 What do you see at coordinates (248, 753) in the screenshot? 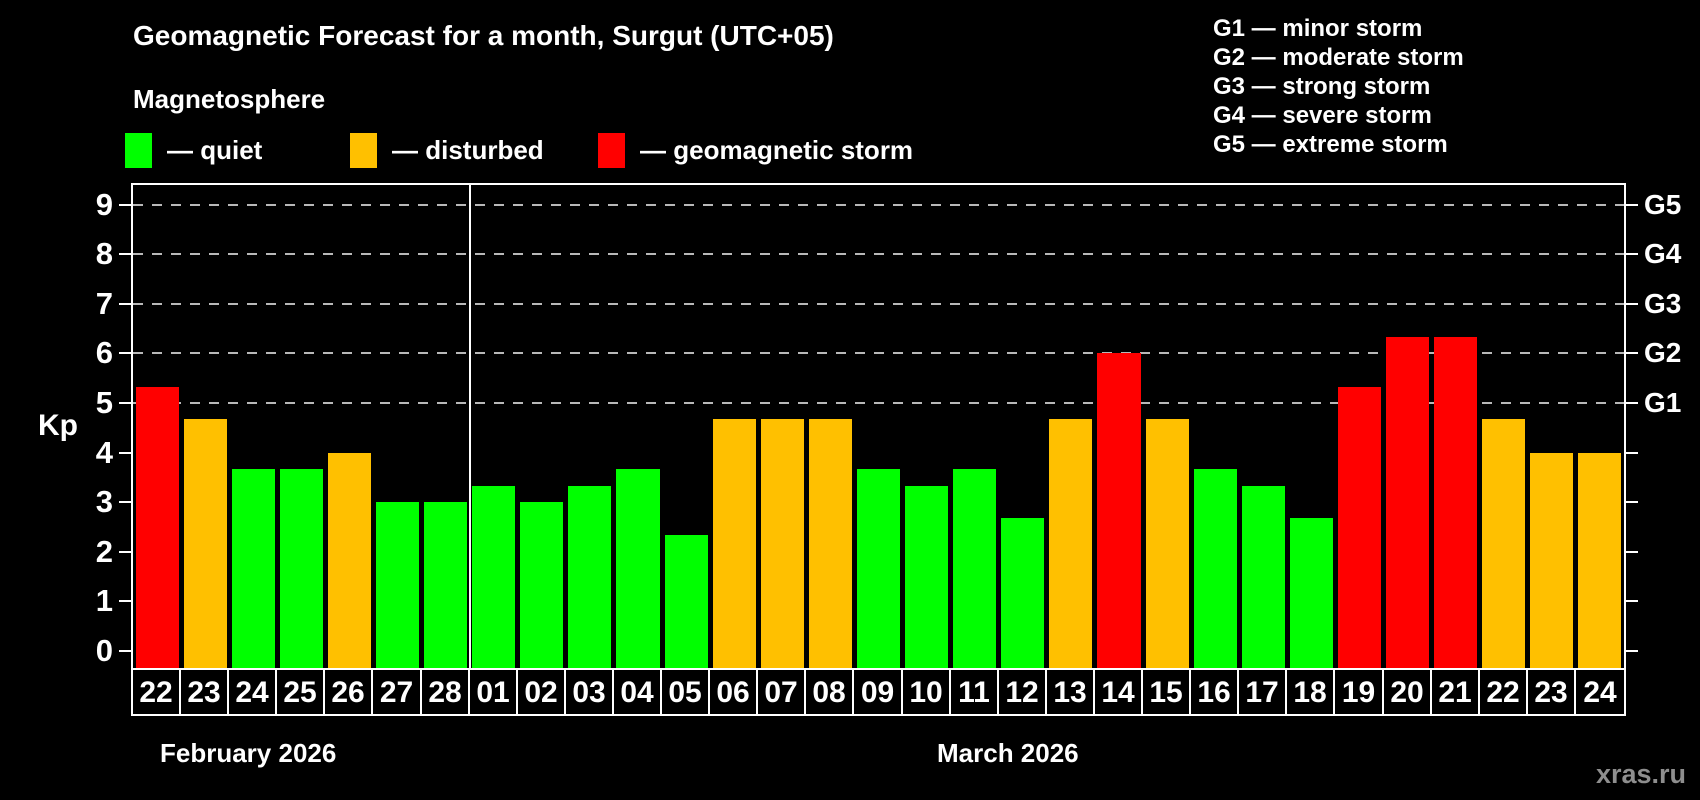
I see `month-label-february: February 2026` at bounding box center [248, 753].